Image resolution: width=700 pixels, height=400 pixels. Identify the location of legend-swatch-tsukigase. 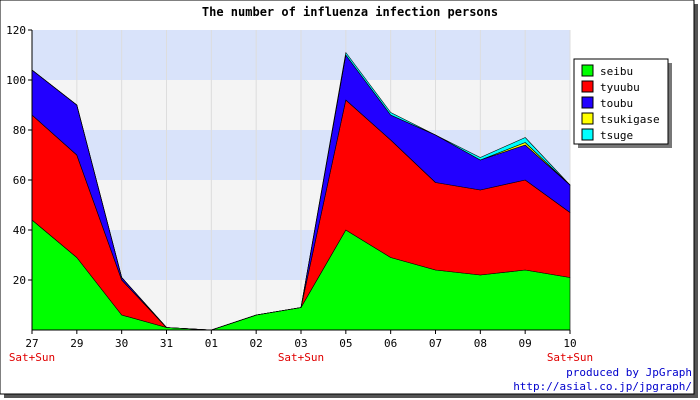
(587, 118).